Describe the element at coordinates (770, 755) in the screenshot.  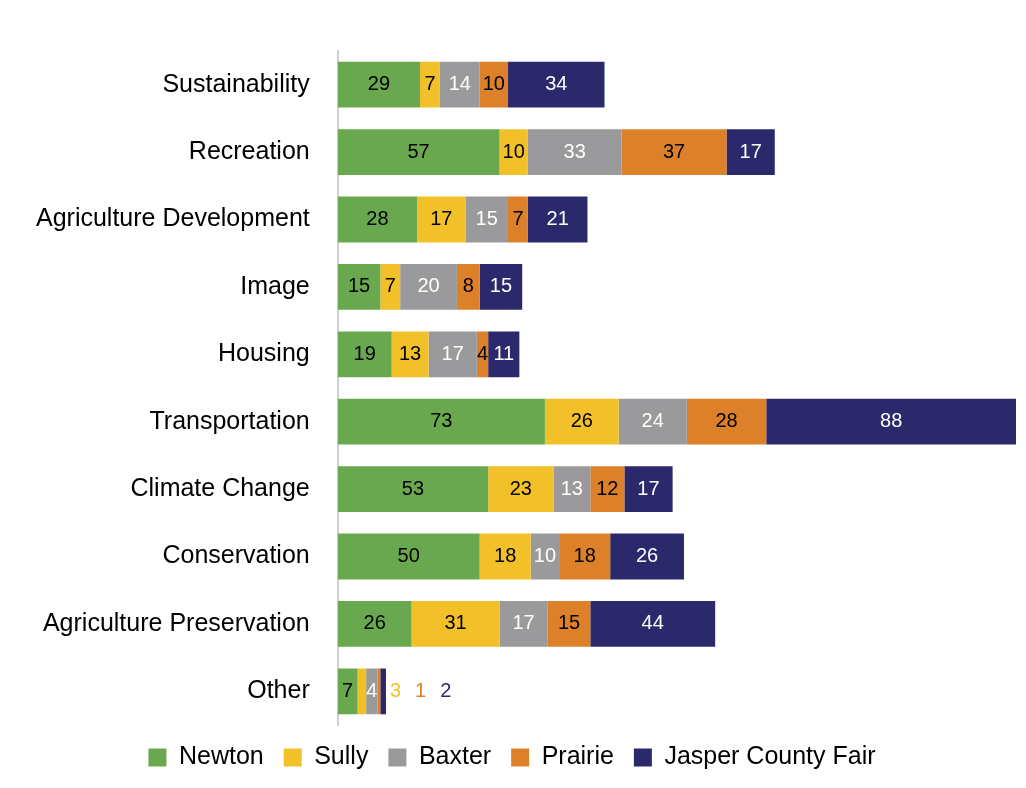
I see `legend-label: Jasper County Fair` at that location.